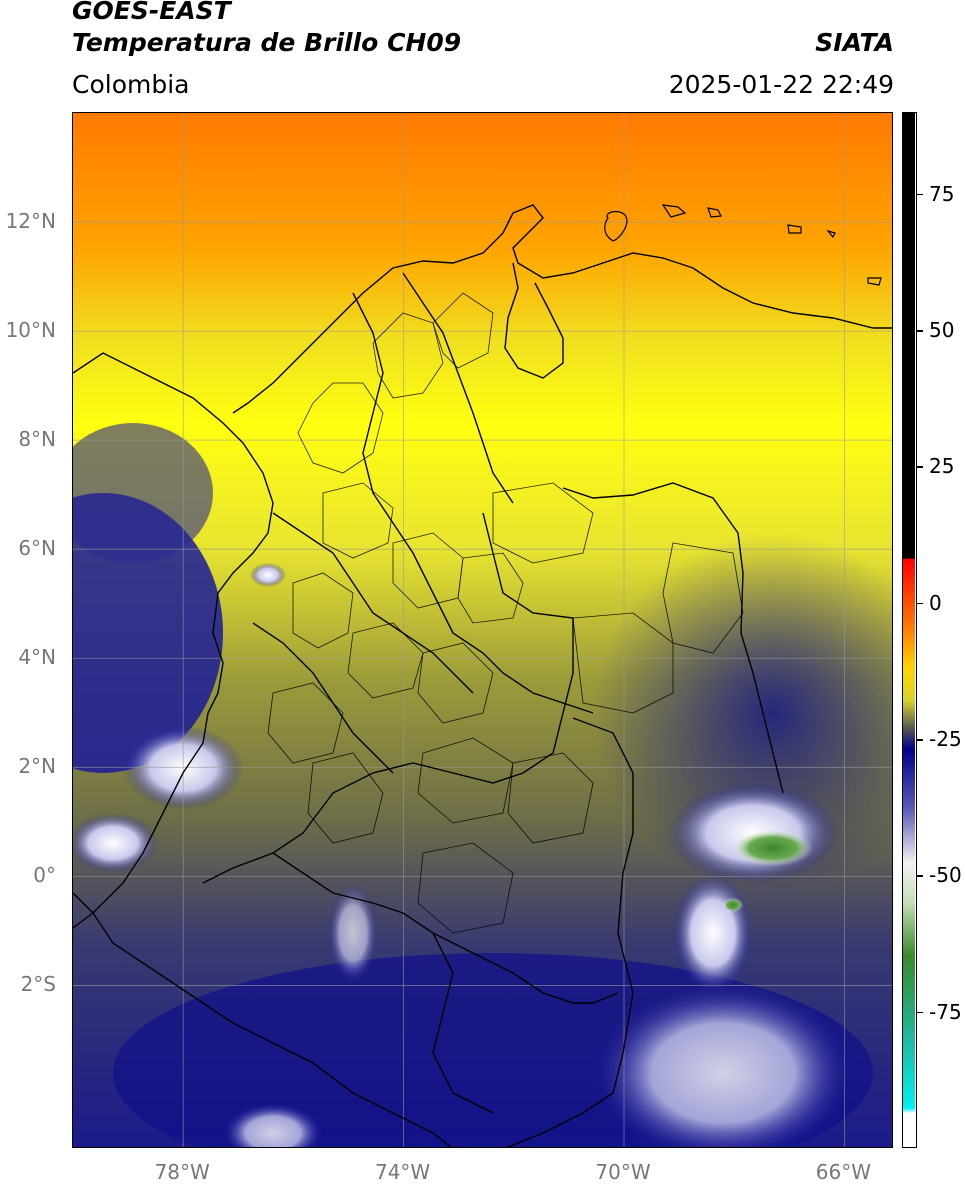 The image size is (966, 1190). Describe the element at coordinates (942, 330) in the screenshot. I see `colorbar-tick-label: 50` at that location.